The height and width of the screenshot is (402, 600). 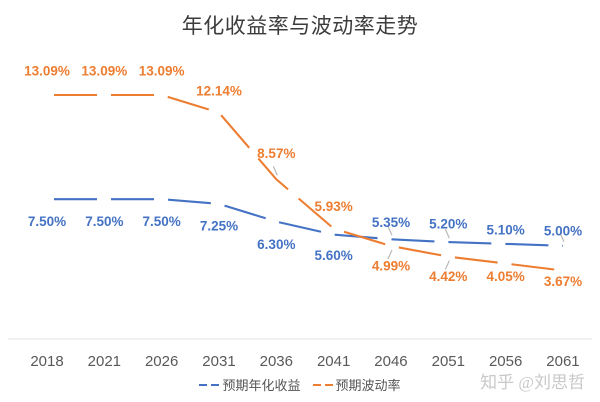 What do you see at coordinates (368, 385) in the screenshot?
I see `legend-label: 预期波动率` at bounding box center [368, 385].